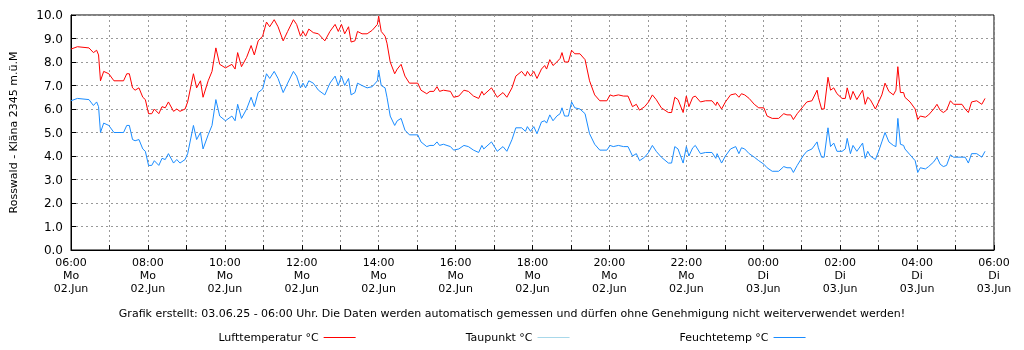  What do you see at coordinates (917, 275) in the screenshot?
I see `x-tick-label: 04:00 Di 03.Jun` at bounding box center [917, 275].